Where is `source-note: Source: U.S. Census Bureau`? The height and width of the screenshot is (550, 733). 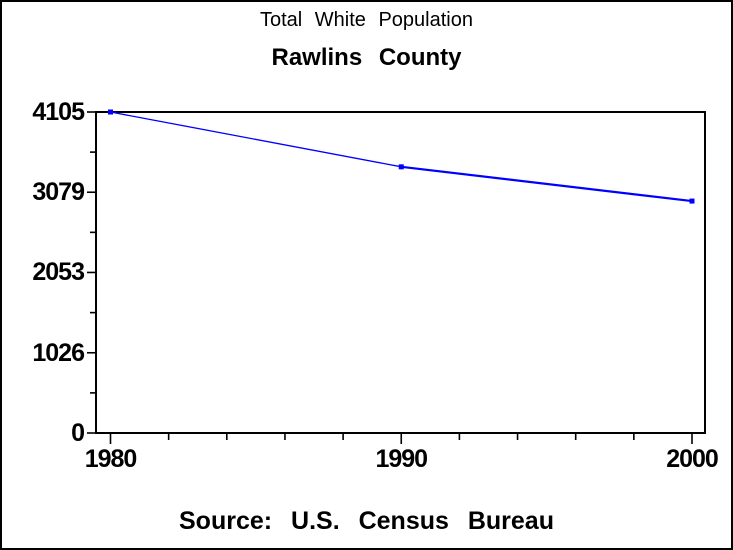 source-note: Source: U.S. Census Bureau is located at coordinates (366, 521).